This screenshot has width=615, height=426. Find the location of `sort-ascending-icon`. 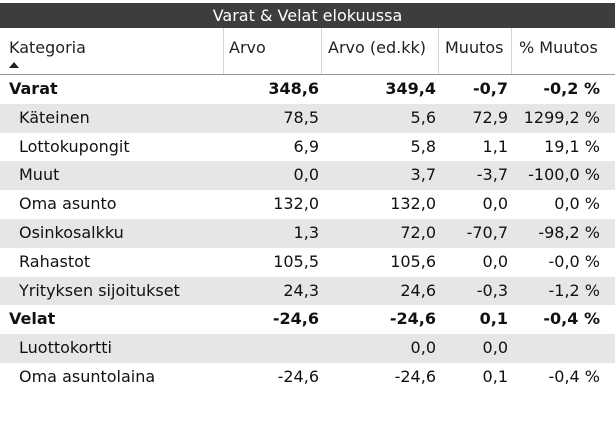

sort-ascending-icon is located at coordinates (14, 65).